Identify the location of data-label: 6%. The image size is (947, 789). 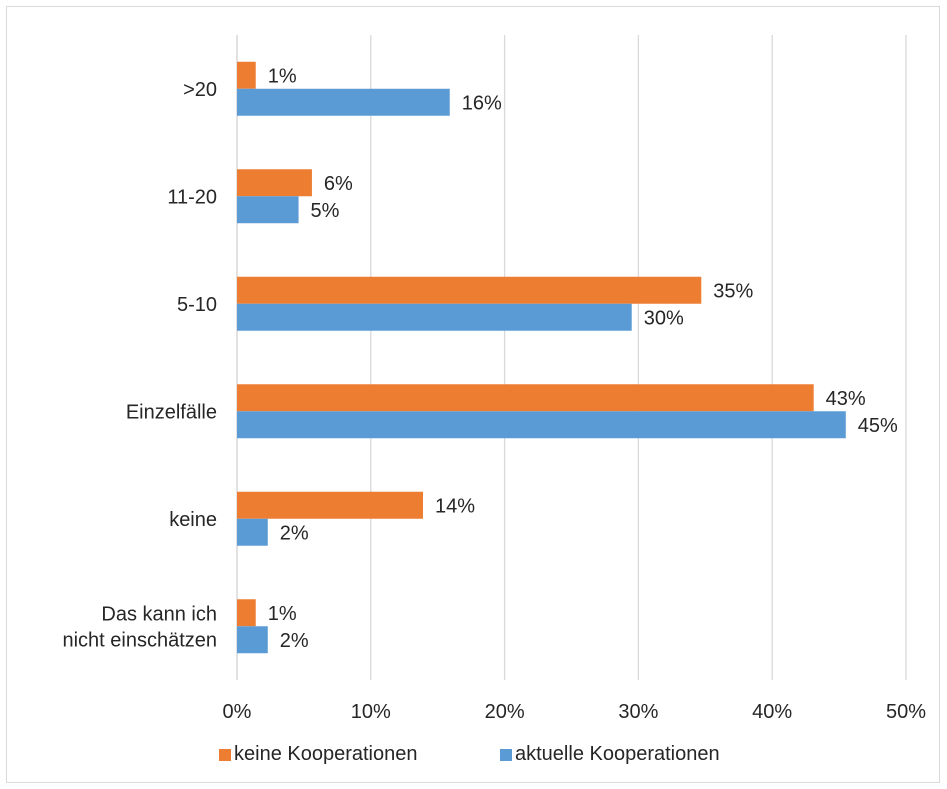
(338, 184).